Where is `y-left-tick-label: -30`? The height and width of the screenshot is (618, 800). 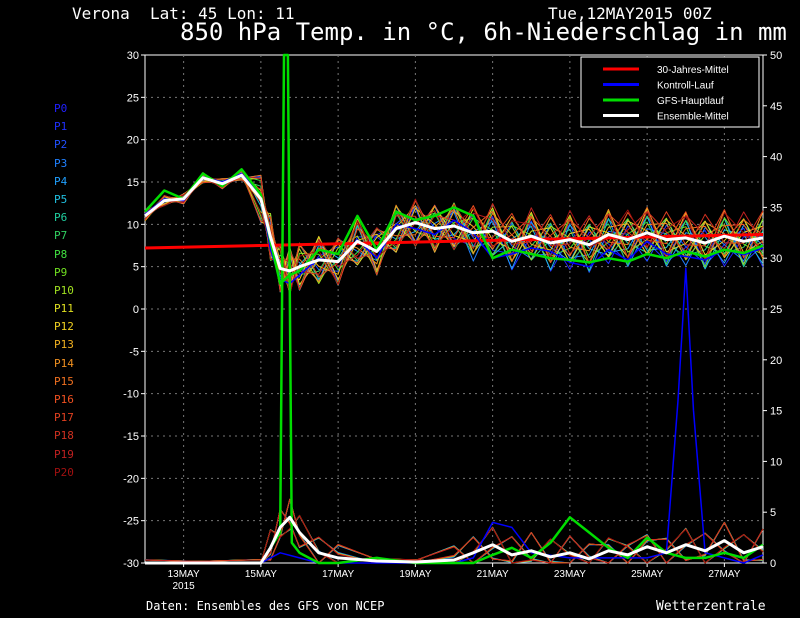
y-left-tick-label: -30 is located at coordinates (131, 564).